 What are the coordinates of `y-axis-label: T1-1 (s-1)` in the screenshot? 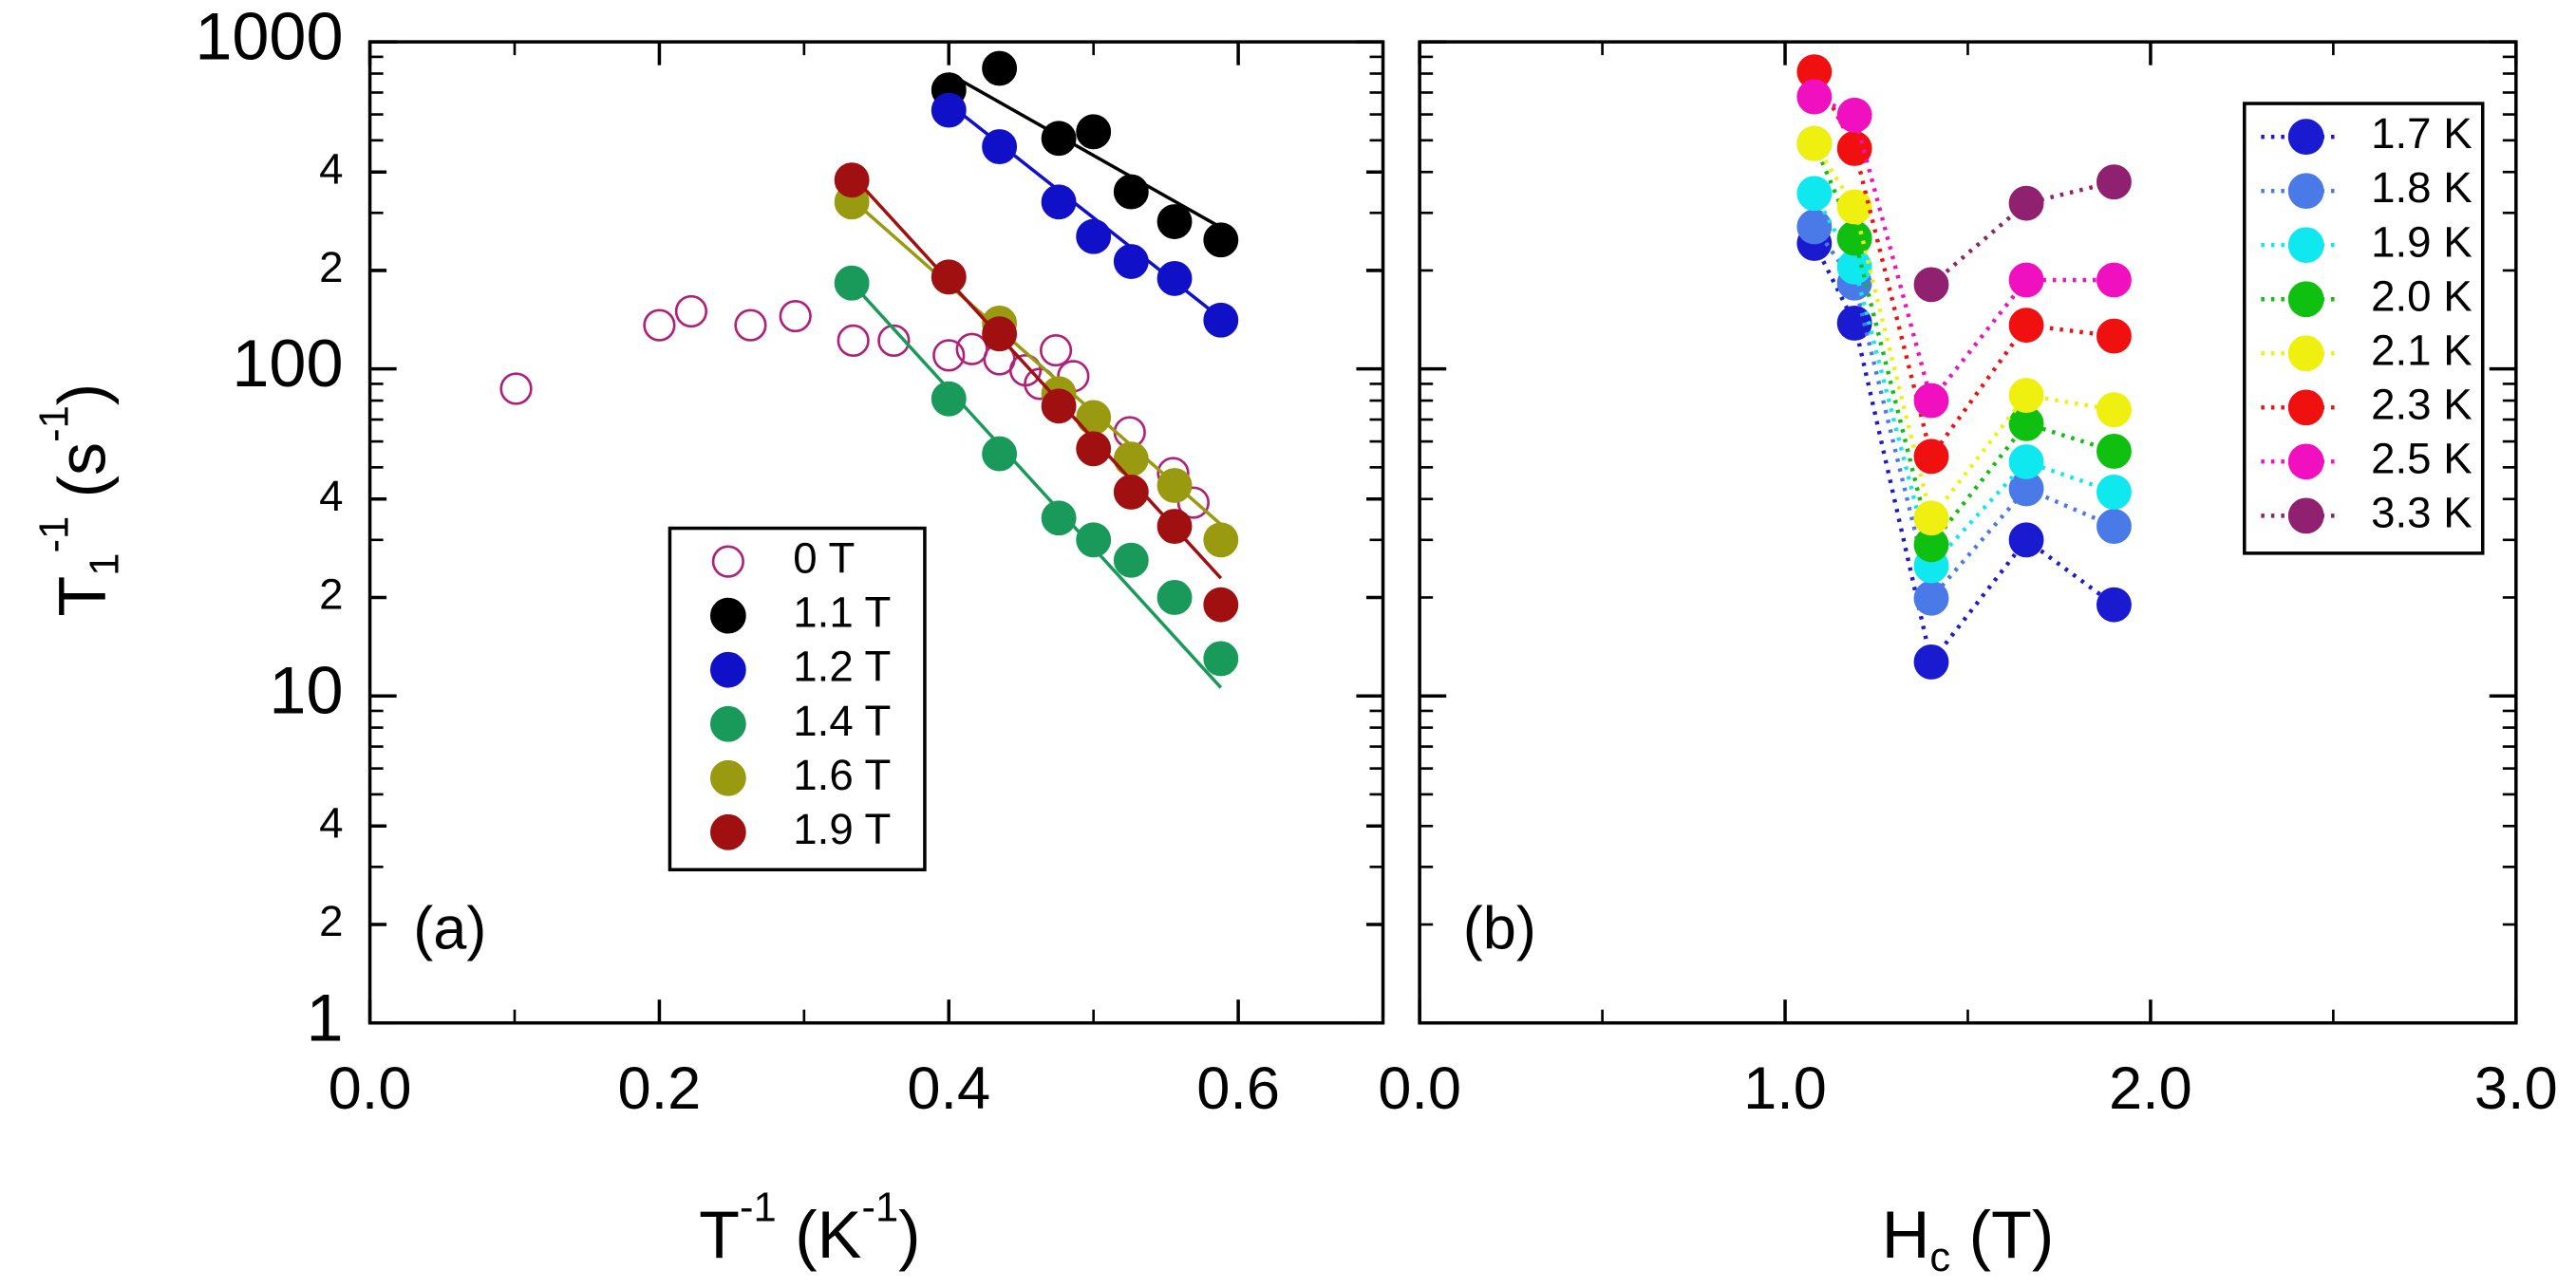 It's located at (79, 500).